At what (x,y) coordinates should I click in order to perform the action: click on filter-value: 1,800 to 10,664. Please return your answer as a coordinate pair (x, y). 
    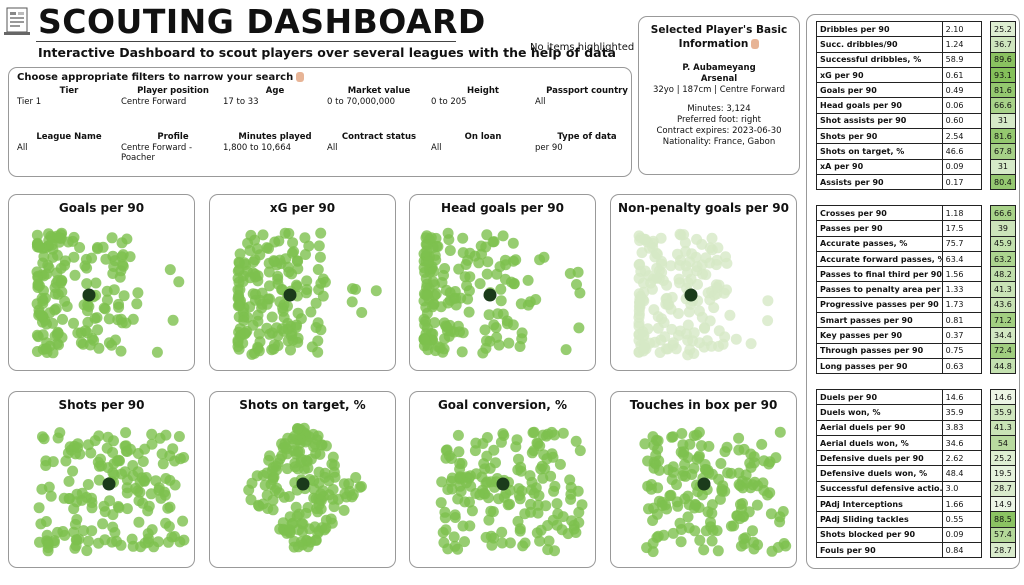
    Looking at the image, I should click on (257, 148).